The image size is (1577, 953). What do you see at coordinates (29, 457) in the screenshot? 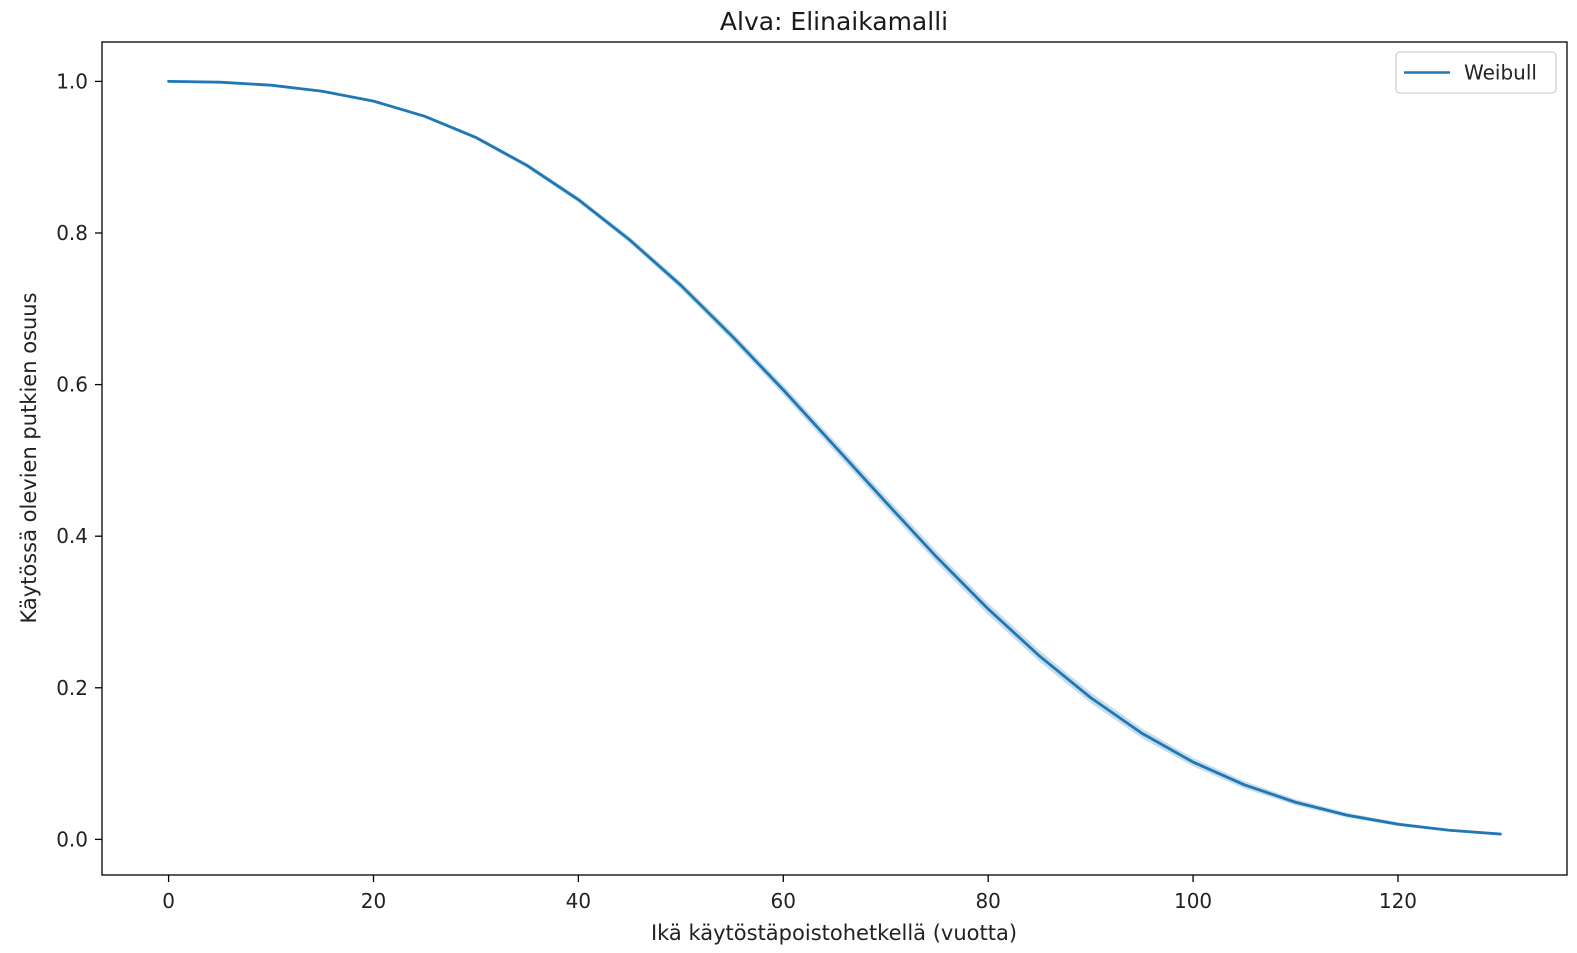
I see `y-axis-label: Käytössä olevien putkien osuus` at bounding box center [29, 457].